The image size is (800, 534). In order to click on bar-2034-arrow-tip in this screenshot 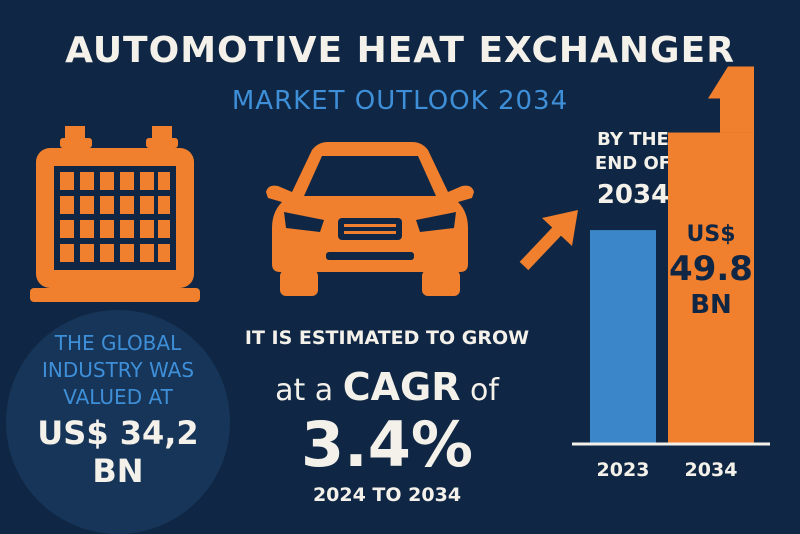, I will do `click(731, 99)`.